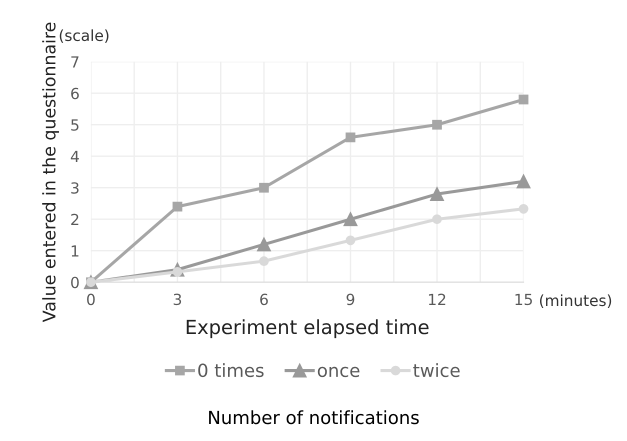 The width and height of the screenshot is (627, 441). I want to click on legend-label: 0 times, so click(231, 370).